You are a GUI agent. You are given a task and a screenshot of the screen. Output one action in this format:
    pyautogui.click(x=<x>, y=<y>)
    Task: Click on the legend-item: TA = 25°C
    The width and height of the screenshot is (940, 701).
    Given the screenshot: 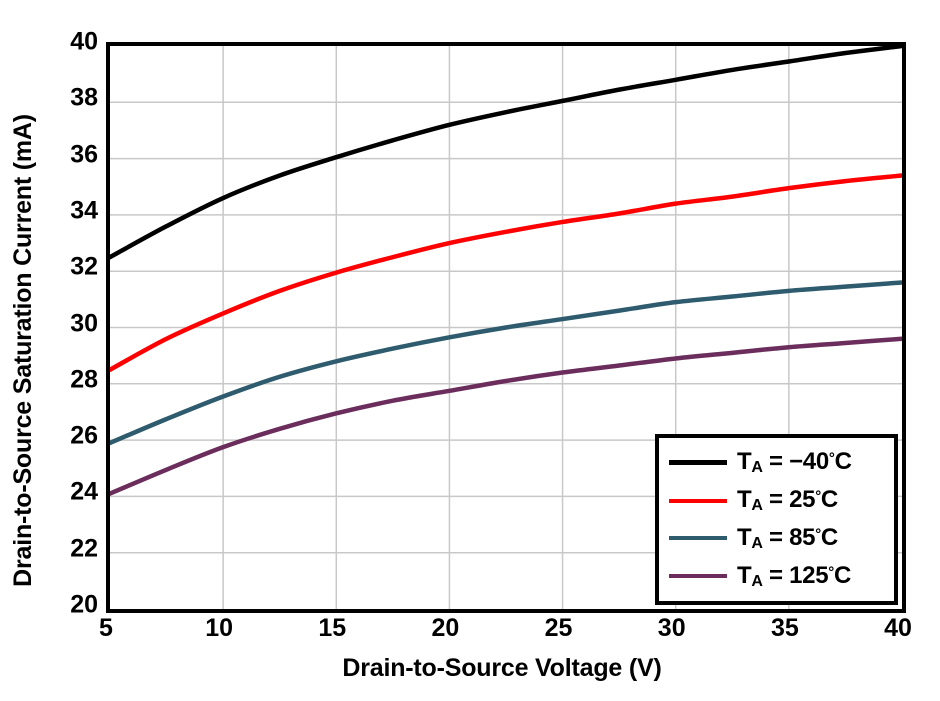 What is the action you would take?
    pyautogui.click(x=777, y=501)
    